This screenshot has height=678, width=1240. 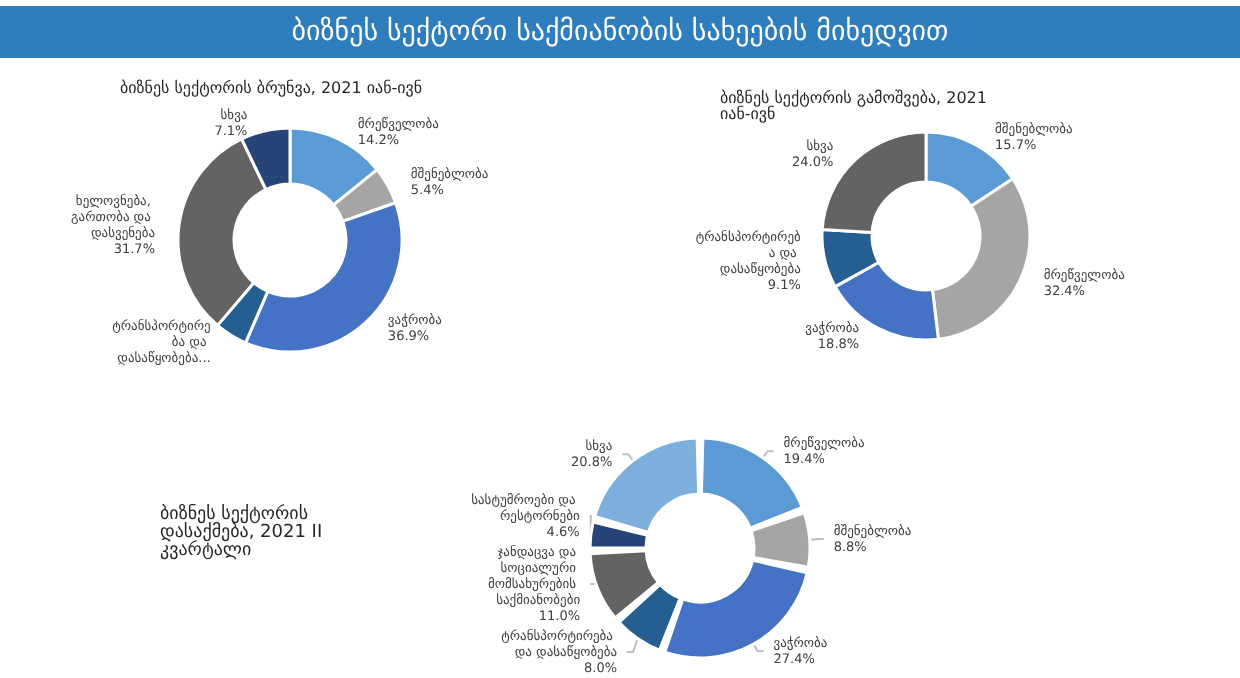 What do you see at coordinates (271, 88) in the screenshot?
I see `chart-subtitle: ბიზნეს სექტორის ბრუნვა, 2021 იან-ივნ` at bounding box center [271, 88].